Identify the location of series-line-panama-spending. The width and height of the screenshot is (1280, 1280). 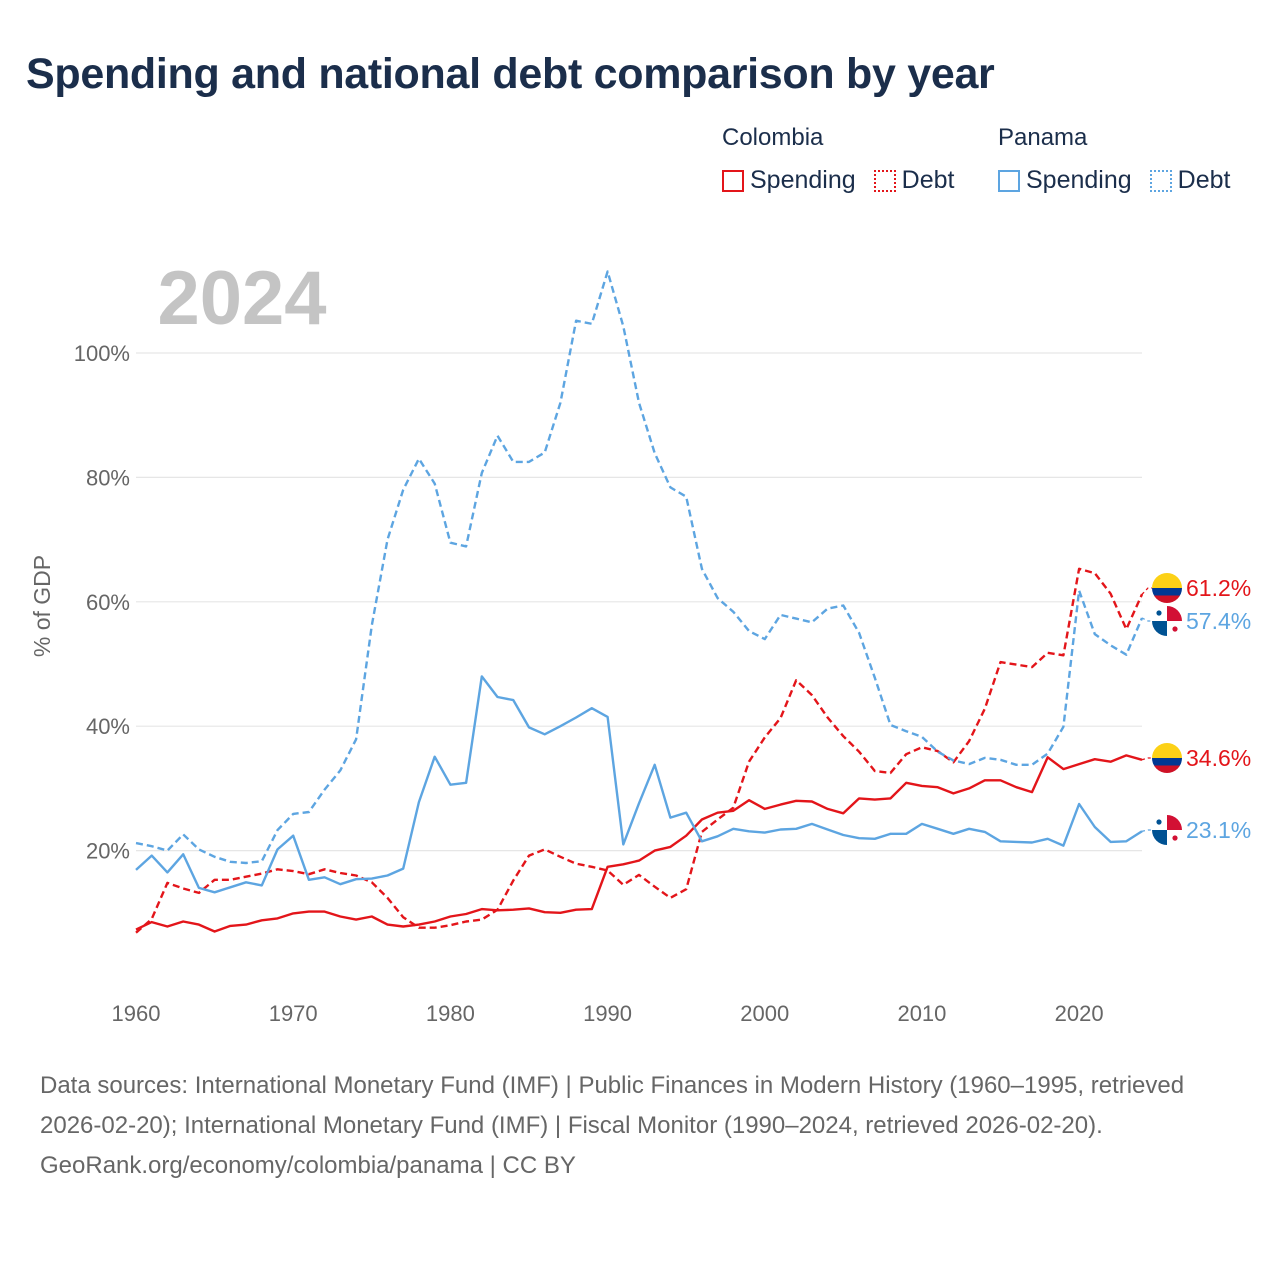
(639, 784).